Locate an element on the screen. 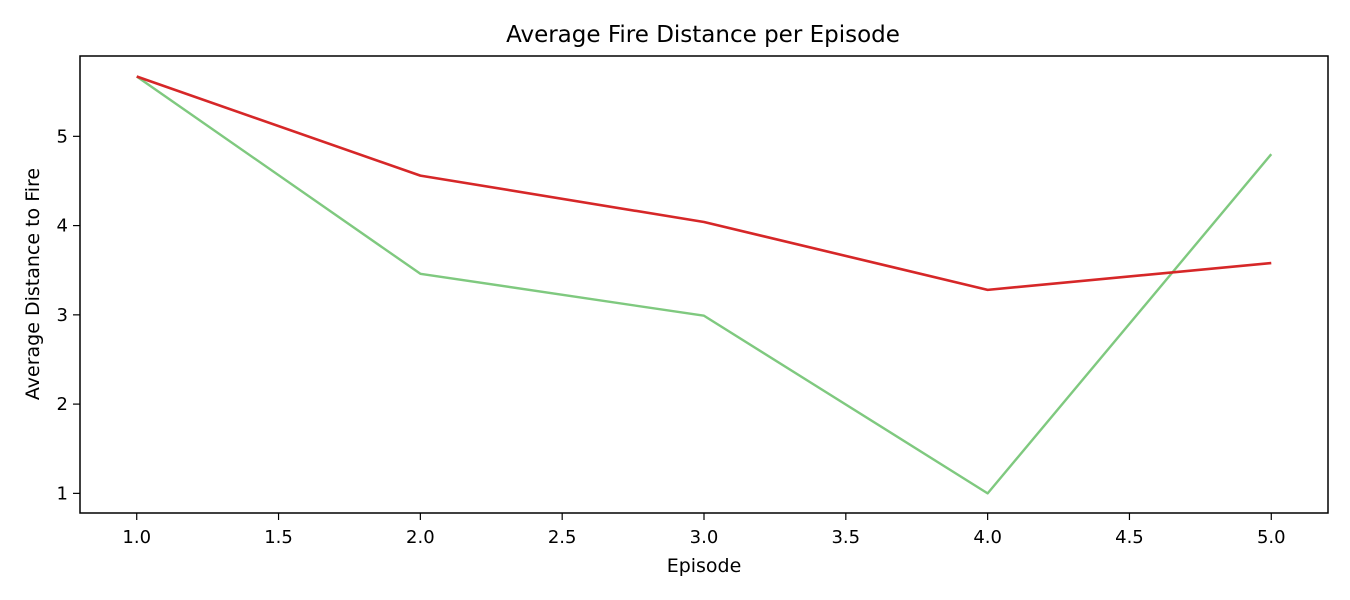 The image size is (1350, 600). chart-title: Average Fire Distance per Episode is located at coordinates (703, 35).